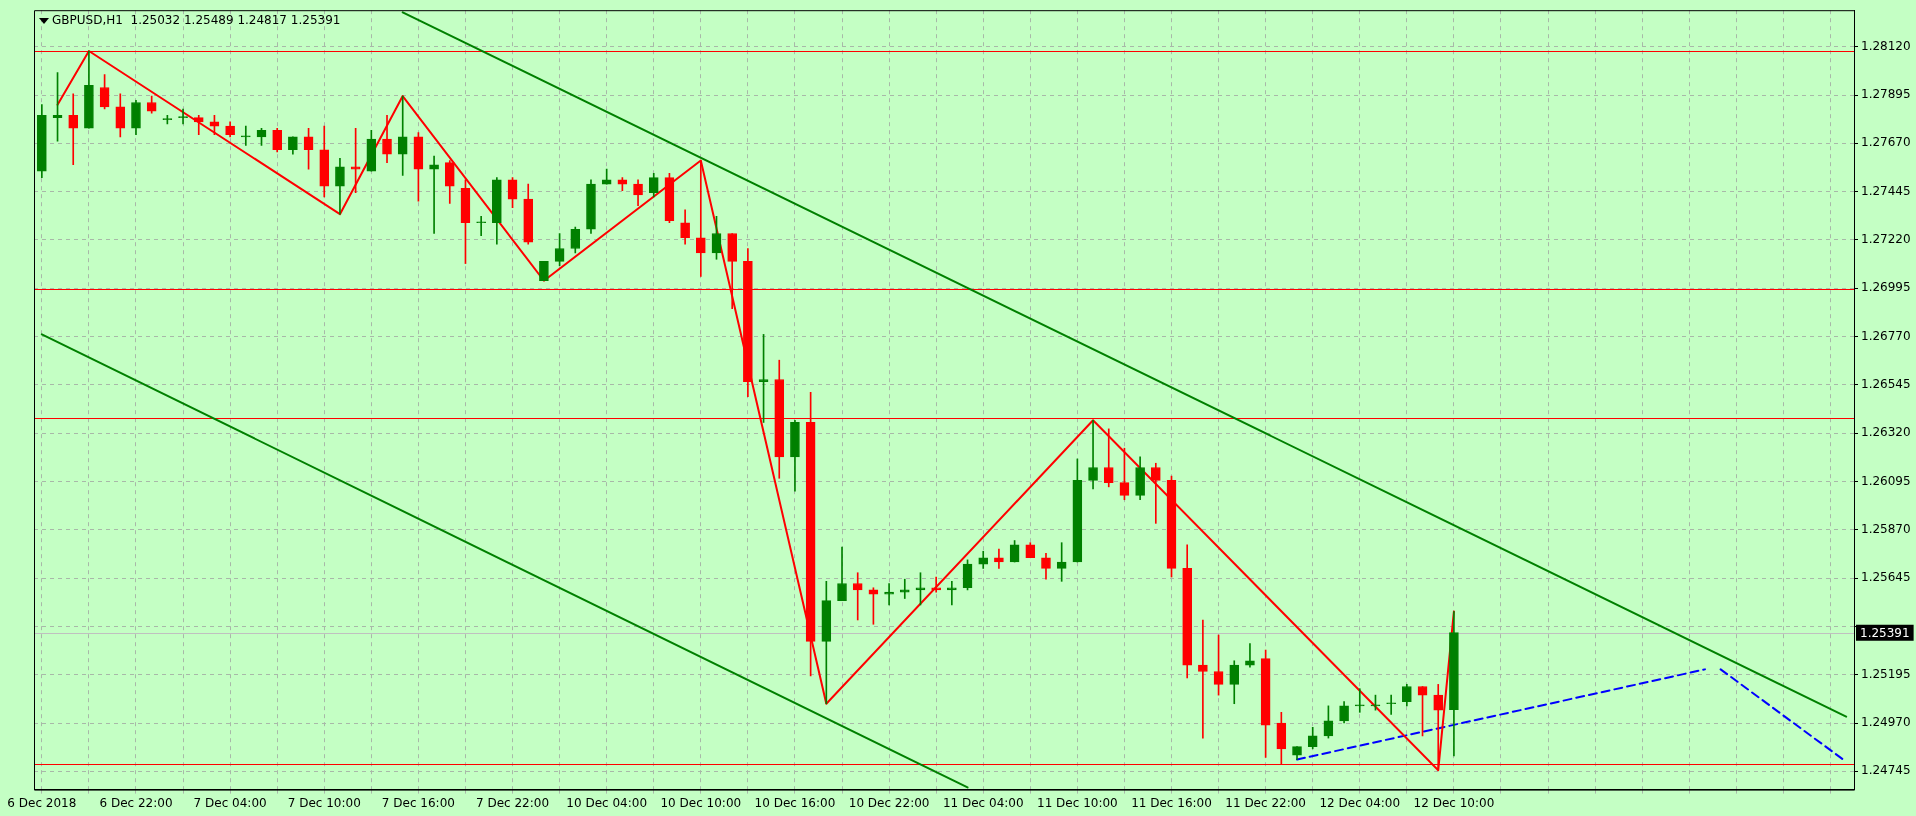  What do you see at coordinates (1886, 480) in the screenshot?
I see `y-tick-label: 1.26095` at bounding box center [1886, 480].